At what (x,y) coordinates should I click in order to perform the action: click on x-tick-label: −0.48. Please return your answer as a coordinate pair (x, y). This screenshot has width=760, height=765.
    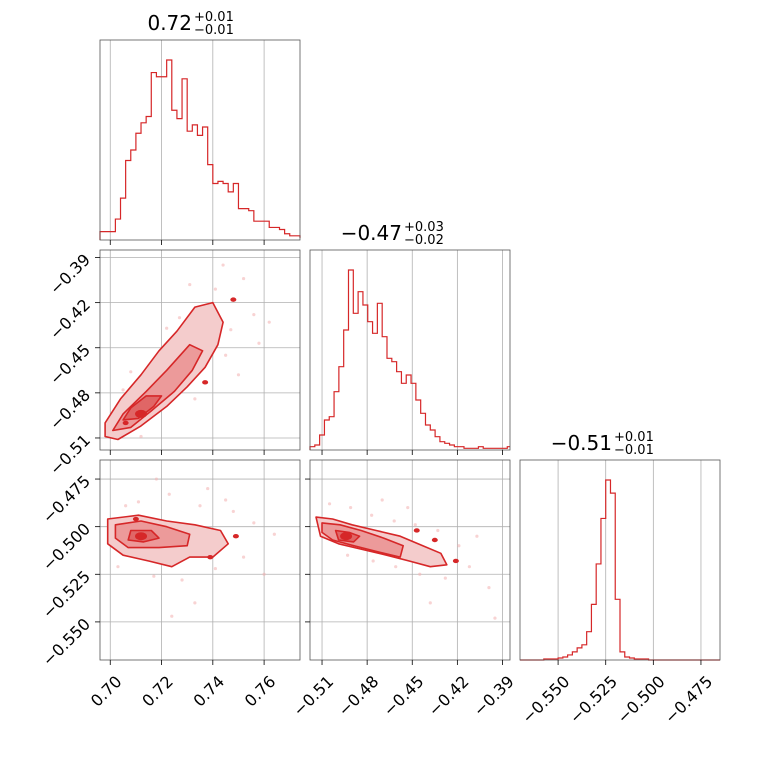
    Looking at the image, I should click on (358, 696).